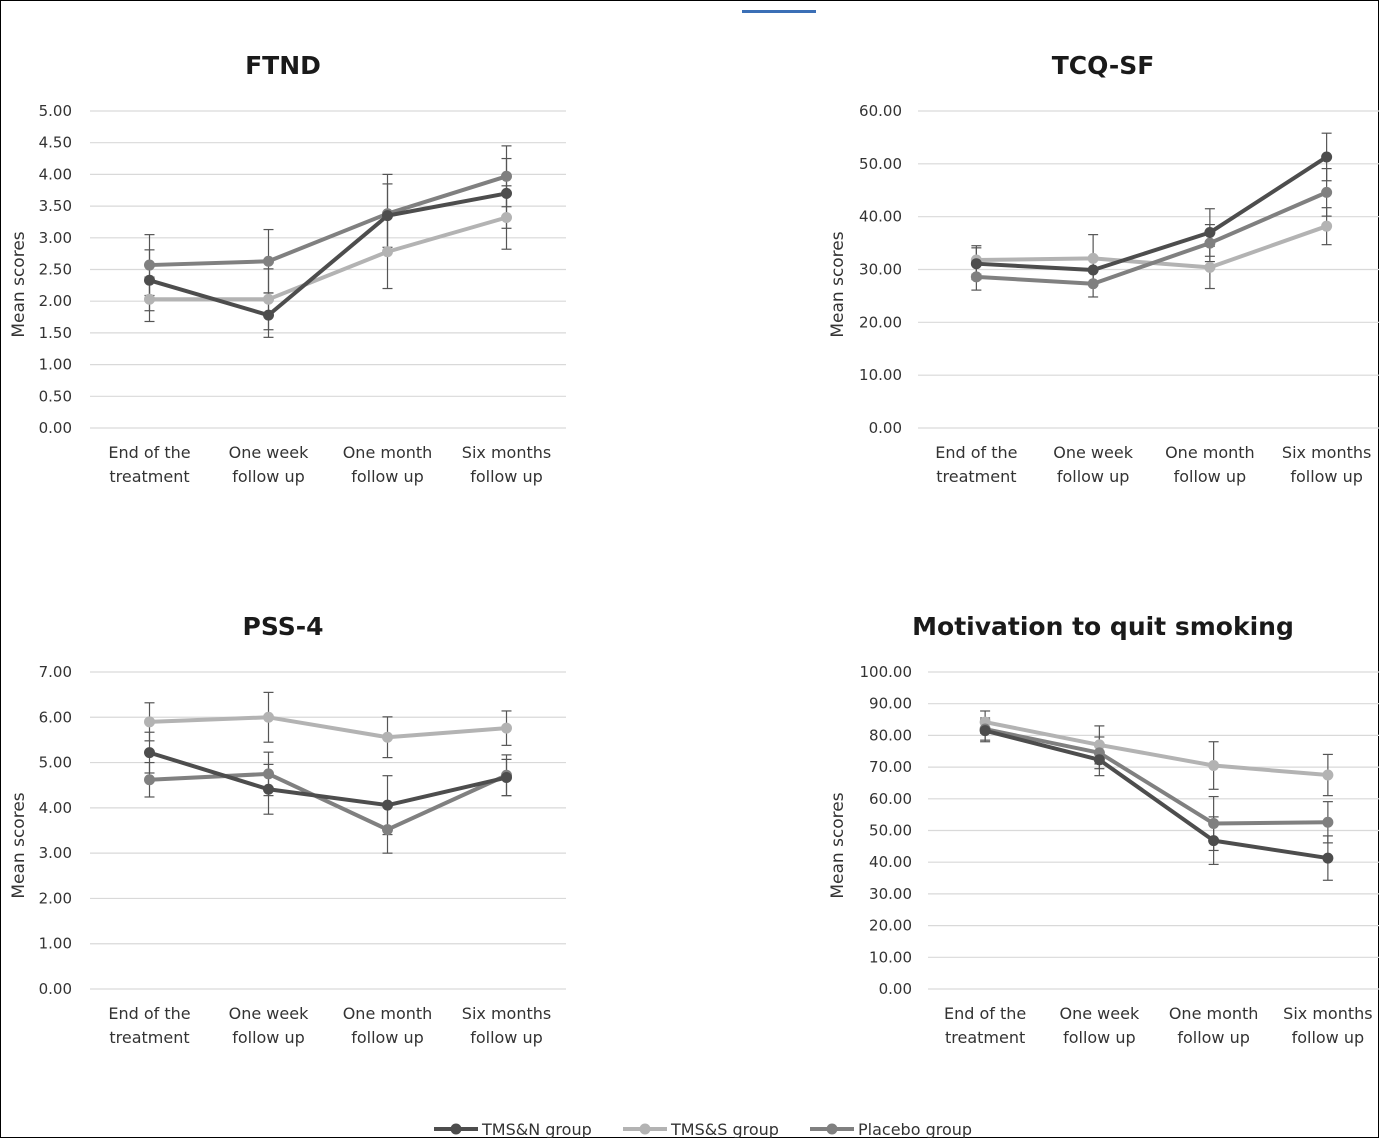 This screenshot has width=1379, height=1138. Describe the element at coordinates (779, 11) in the screenshot. I see `top-accent-mark` at that location.